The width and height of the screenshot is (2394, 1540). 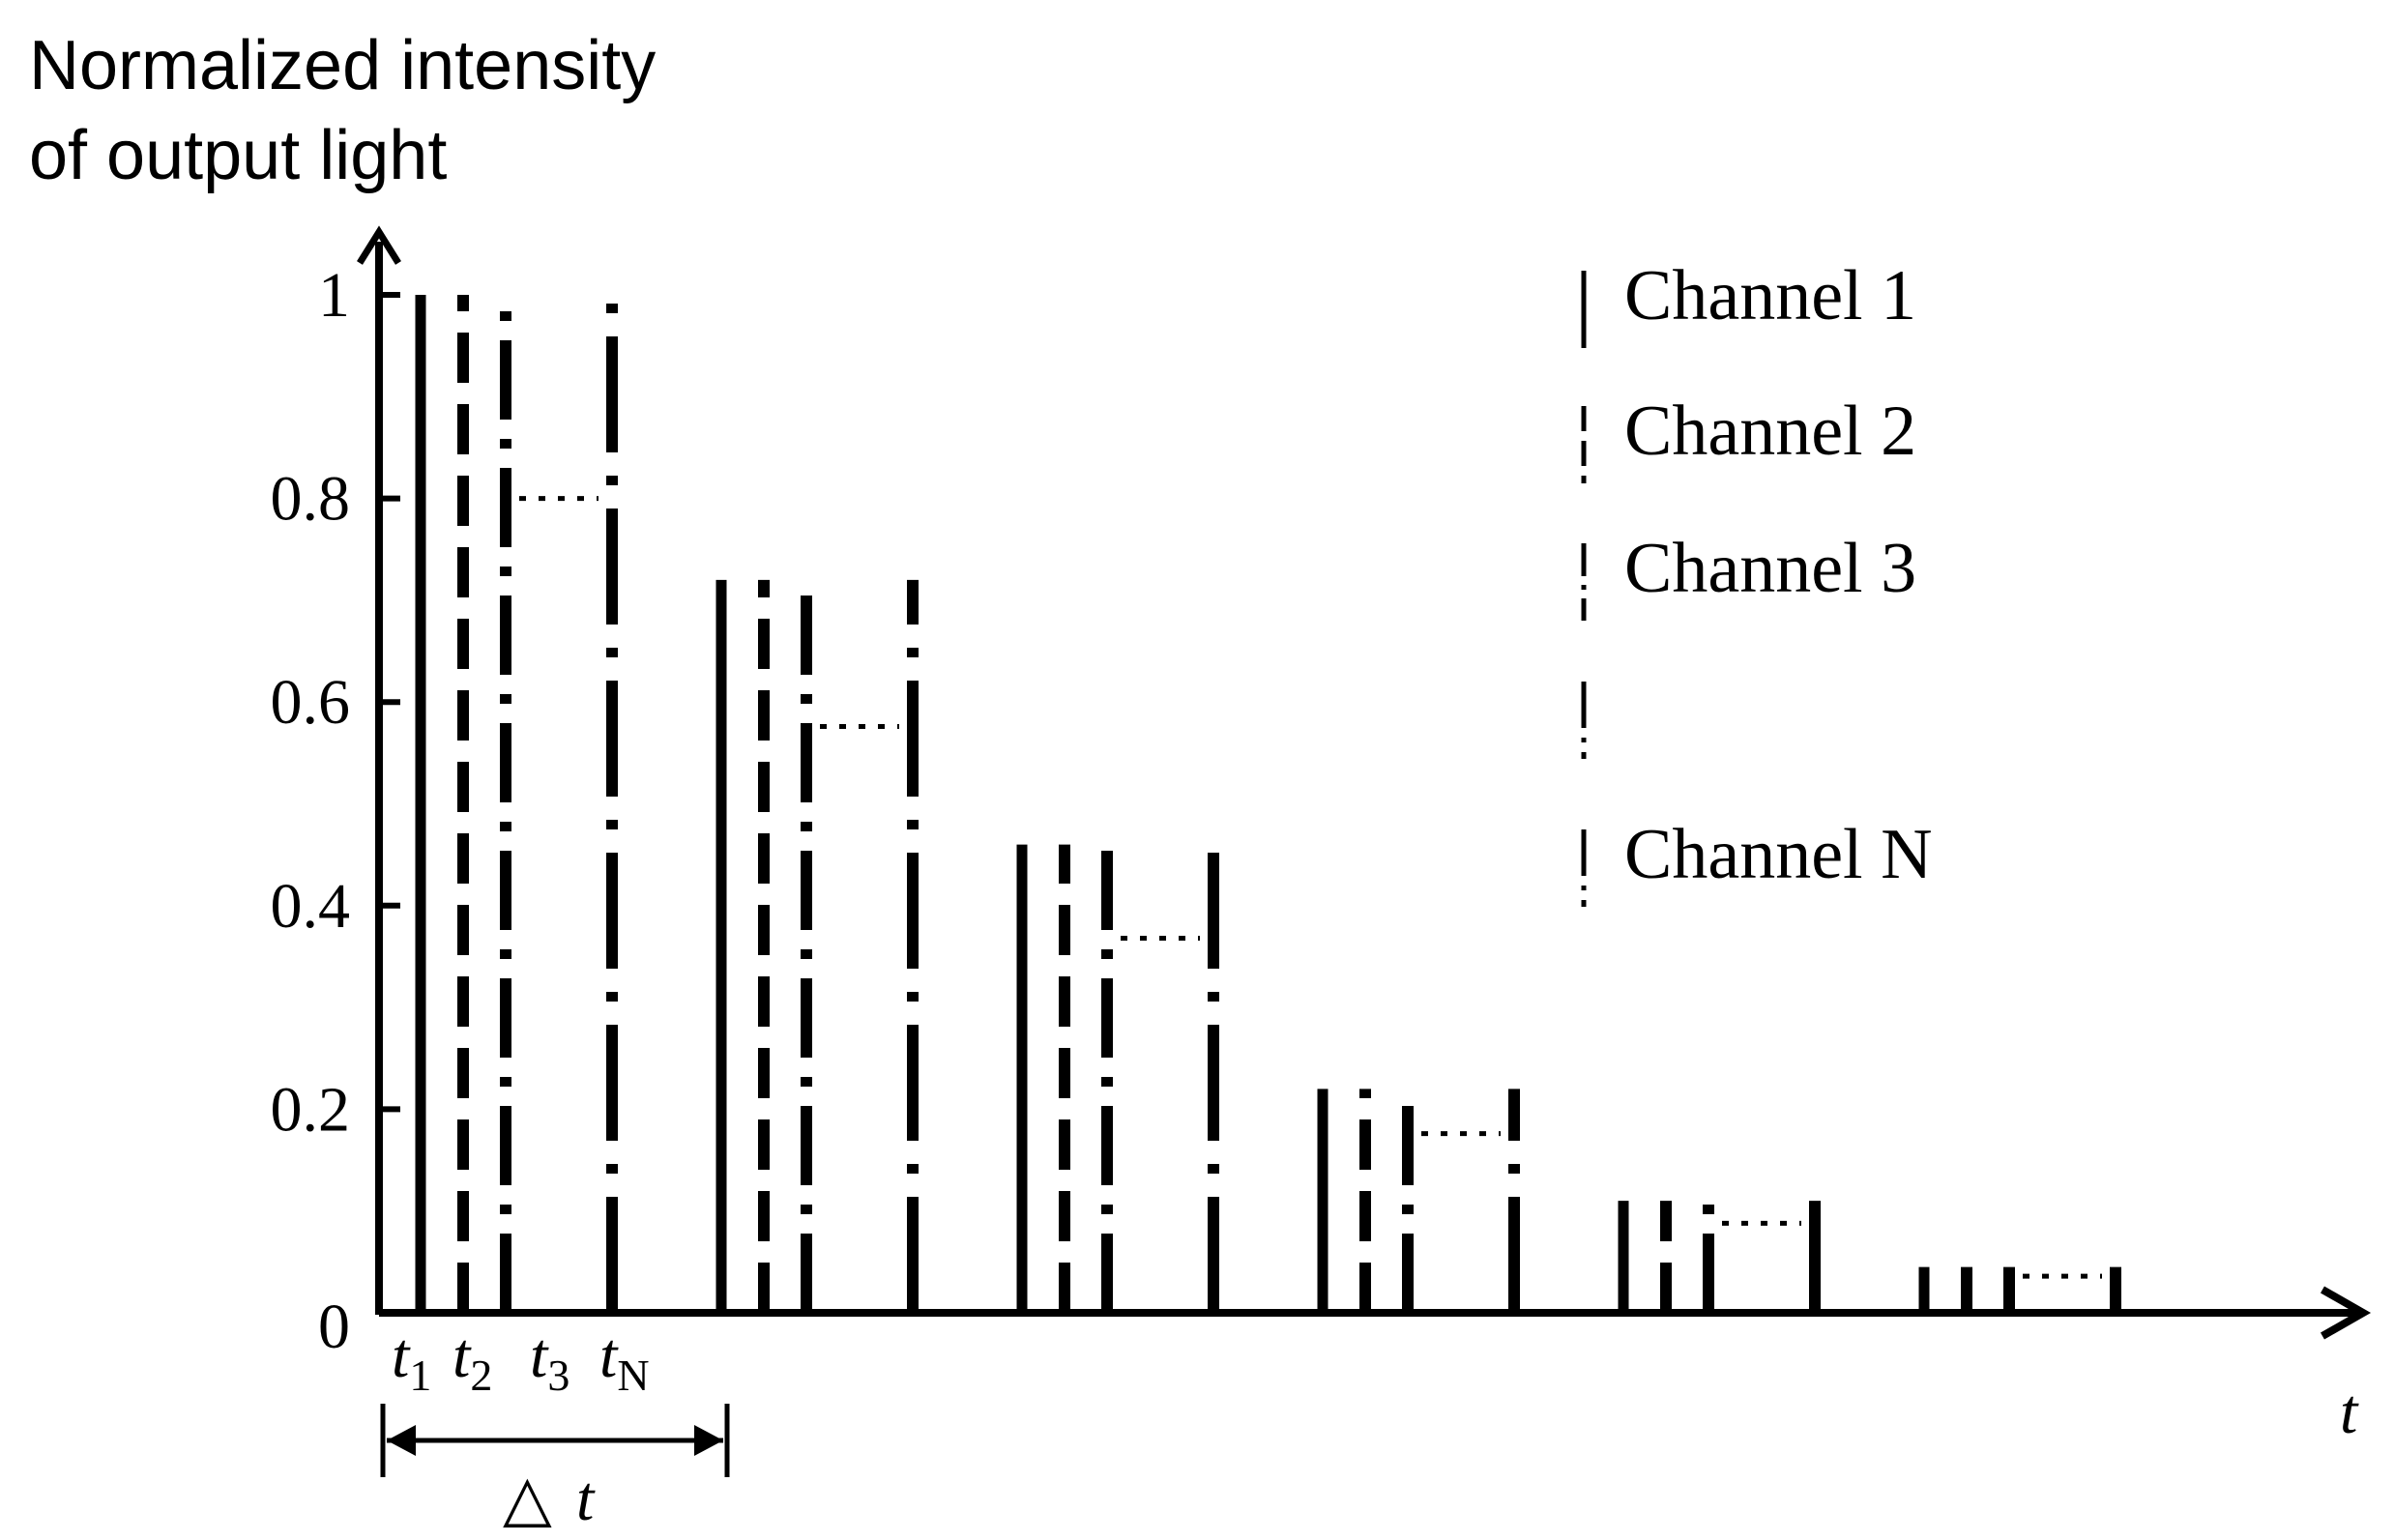 I want to click on legend: Channel 1 Channel 2 Channel 3 Channel N, so click(x=1757, y=581).